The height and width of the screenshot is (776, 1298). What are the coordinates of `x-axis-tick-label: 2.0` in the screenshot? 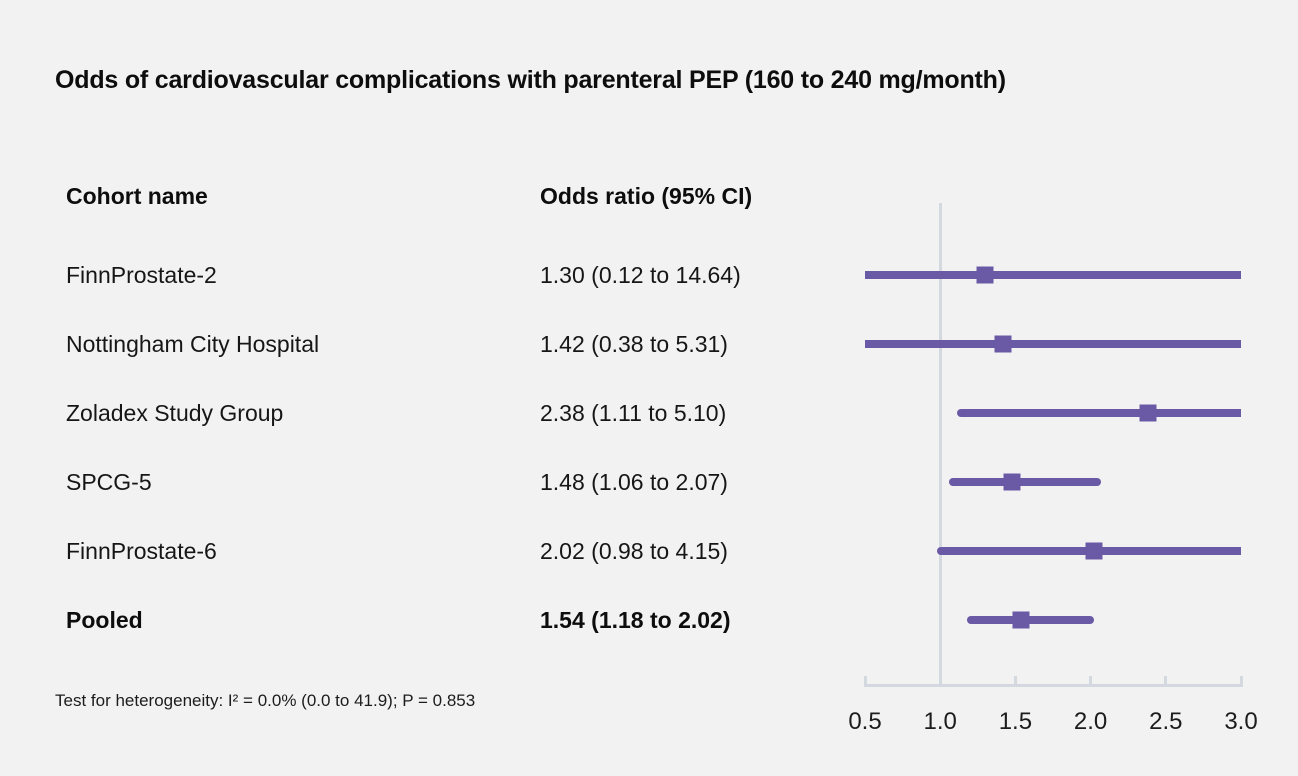 It's located at (1090, 721).